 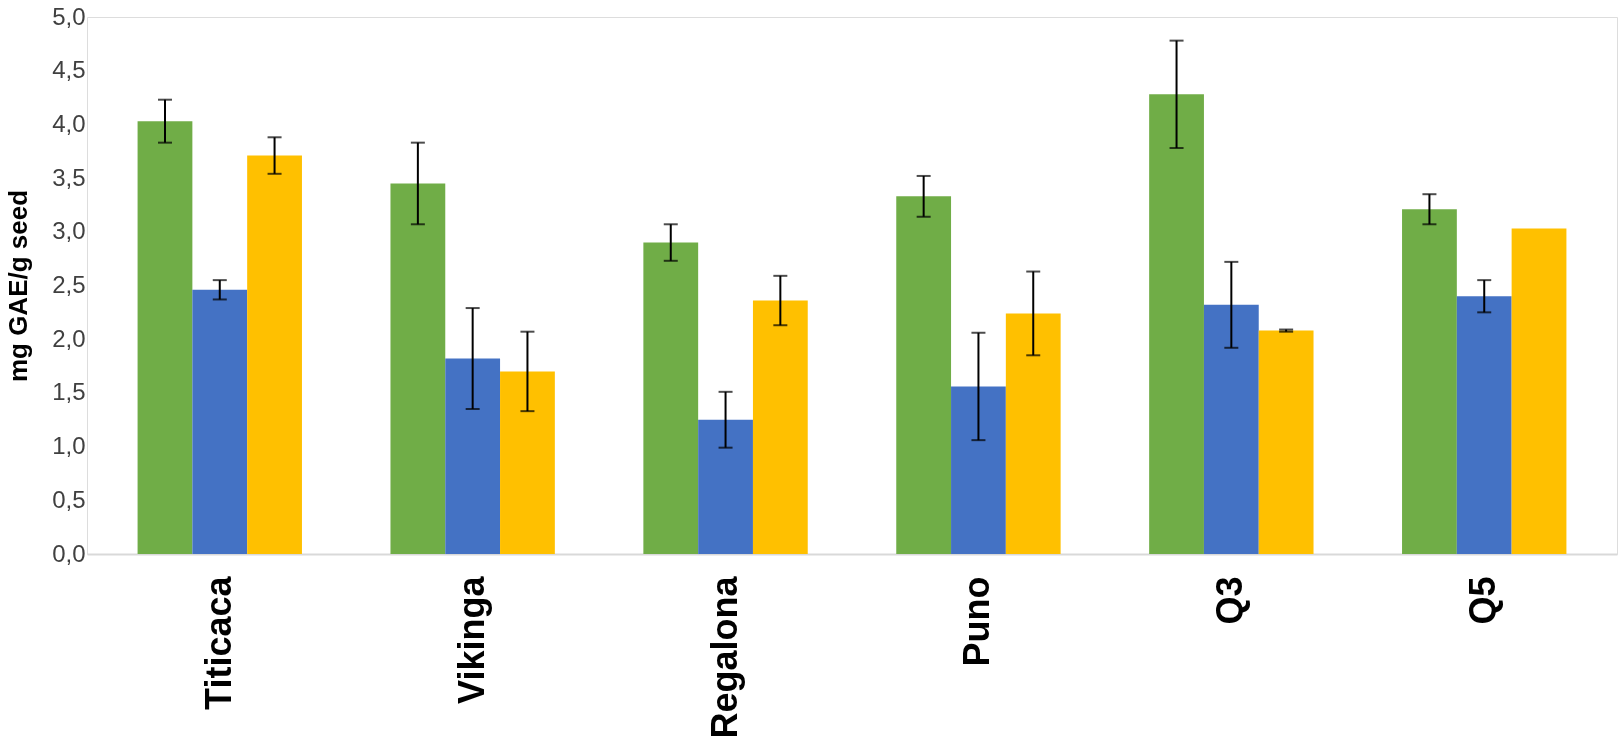 I want to click on y-tick-label: 1,0, so click(x=69, y=446).